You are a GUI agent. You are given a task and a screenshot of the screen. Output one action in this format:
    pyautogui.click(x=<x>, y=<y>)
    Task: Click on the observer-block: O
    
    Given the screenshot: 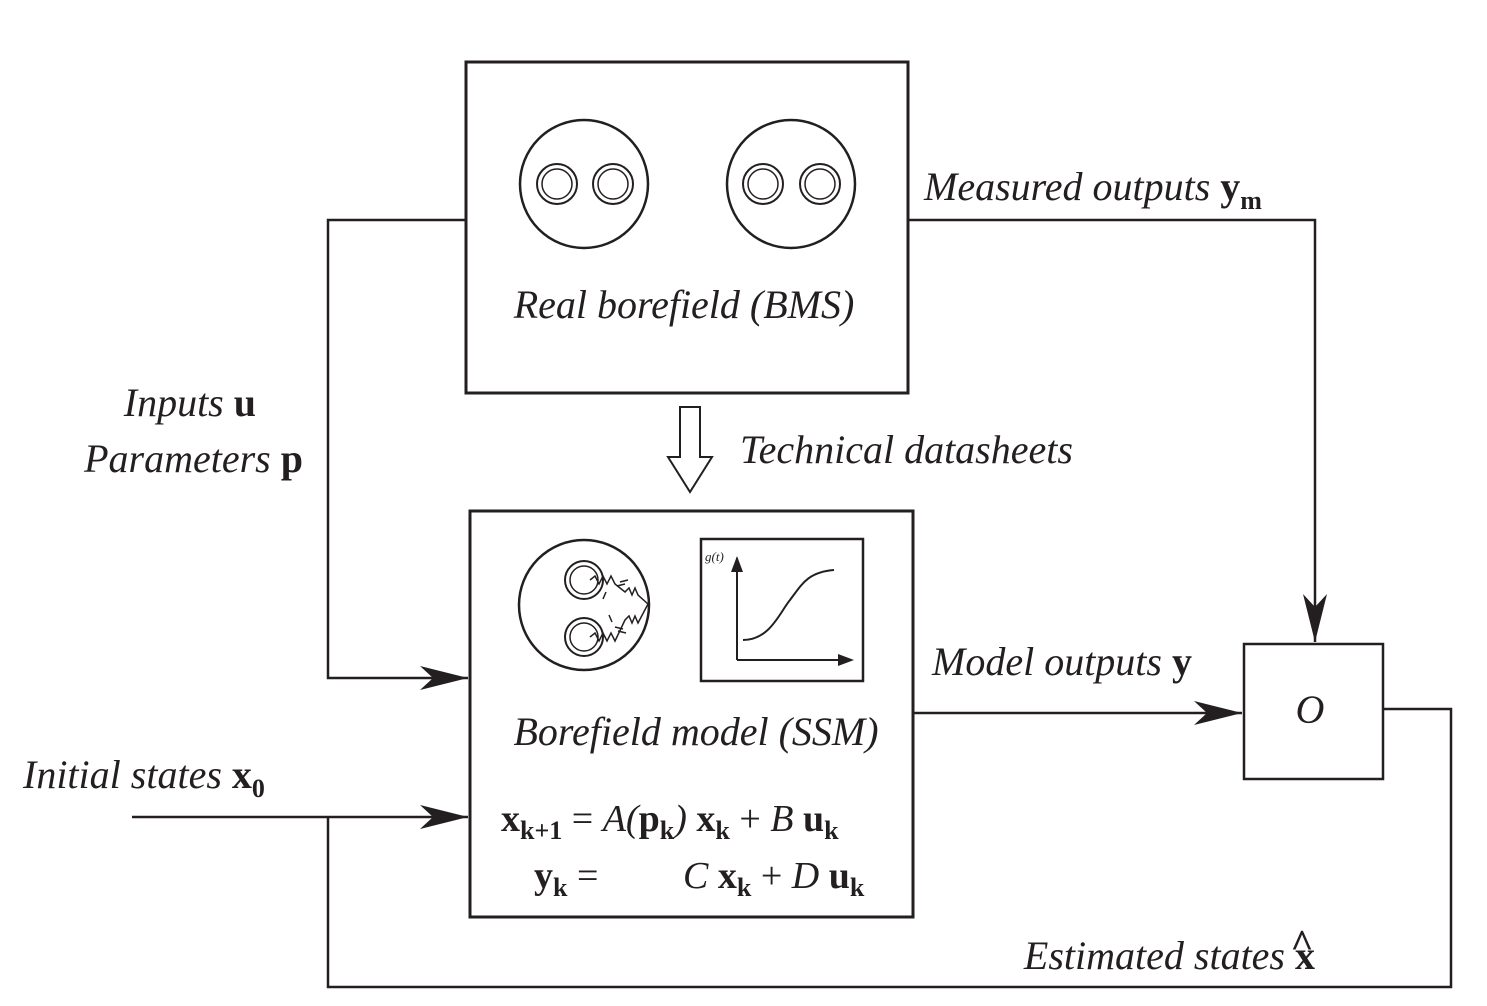 What is the action you would take?
    pyautogui.click(x=1313, y=711)
    